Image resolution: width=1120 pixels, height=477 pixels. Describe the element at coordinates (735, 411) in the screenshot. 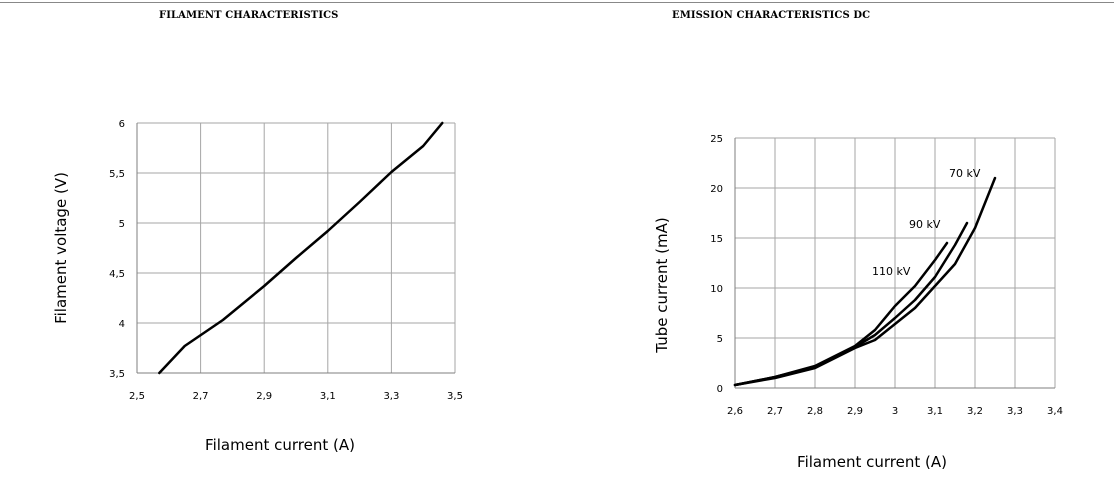

I see `emission-x-tick-label: 2,6` at that location.